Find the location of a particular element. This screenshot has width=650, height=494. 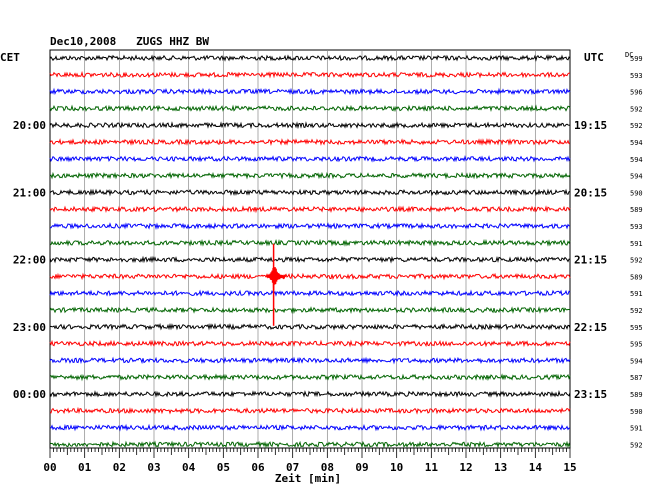

x-tick-label: 09 is located at coordinates (361, 467).